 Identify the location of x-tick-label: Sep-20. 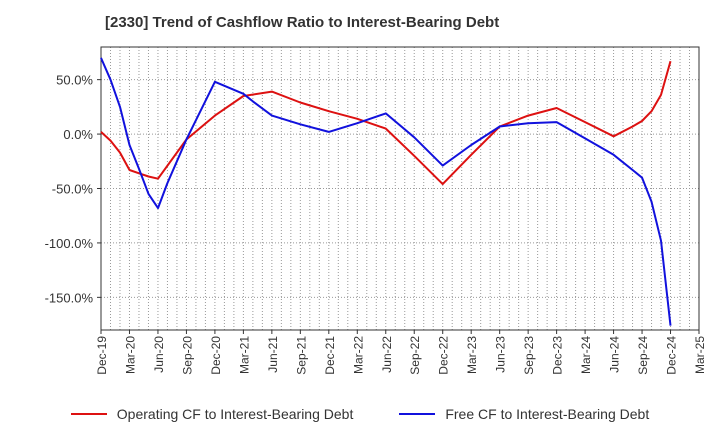
(187, 355).